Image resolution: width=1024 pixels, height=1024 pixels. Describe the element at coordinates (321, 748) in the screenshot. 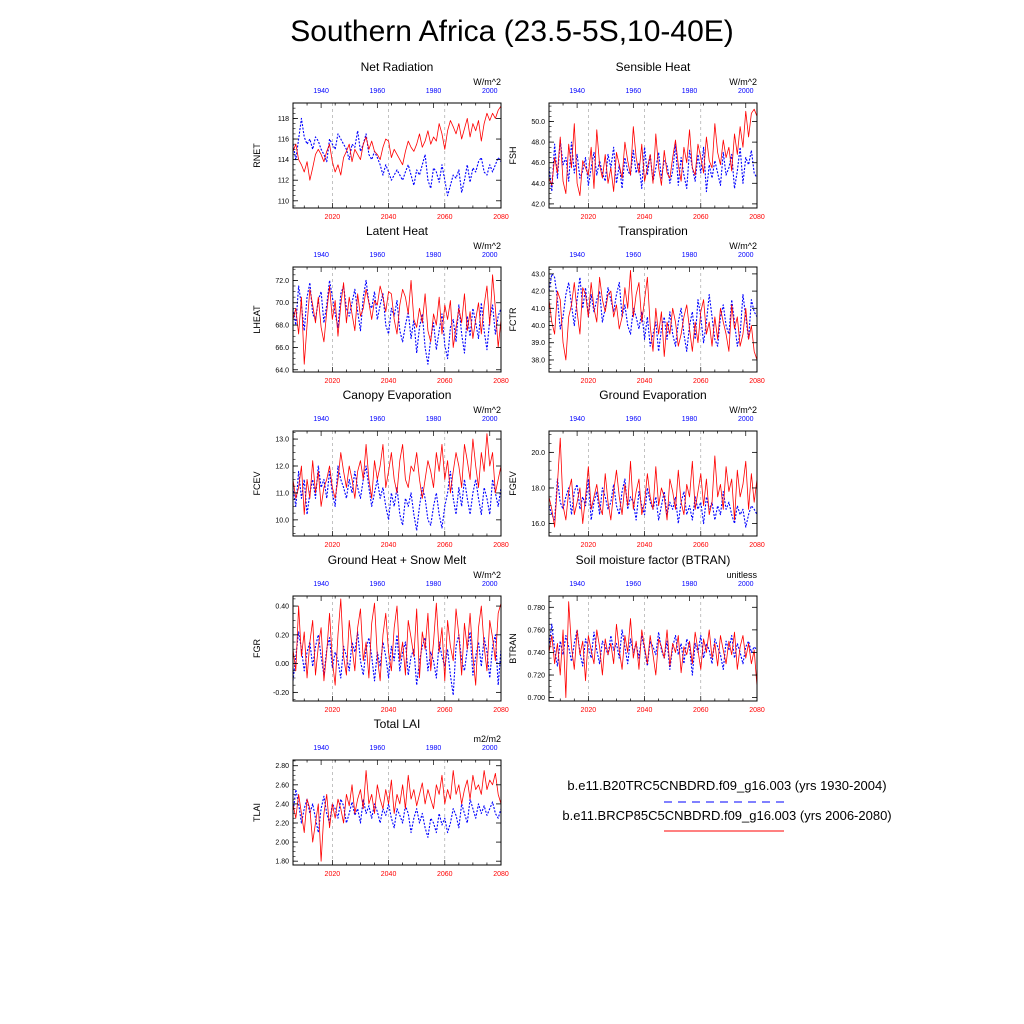

I see `xtick-label-top-total-lai: 1940` at that location.